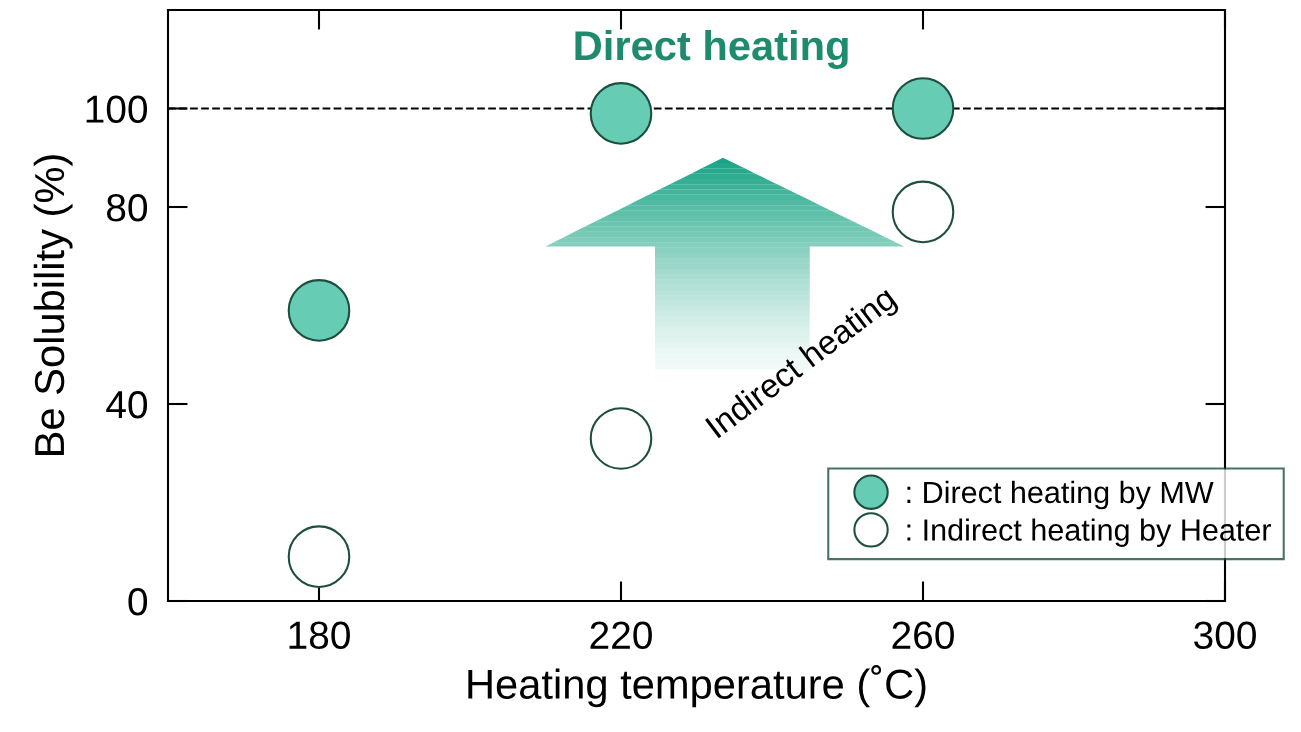 This screenshot has width=1301, height=732. Describe the element at coordinates (319, 635) in the screenshot. I see `x-tick-label: 180` at that location.